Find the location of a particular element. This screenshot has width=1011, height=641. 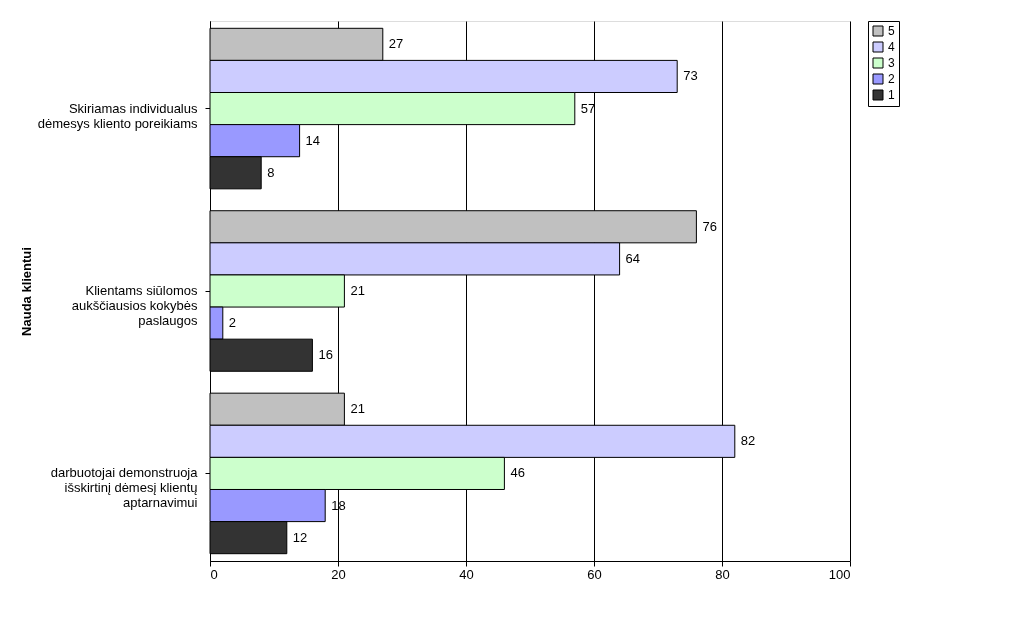

data-label: 73 is located at coordinates (690, 76).